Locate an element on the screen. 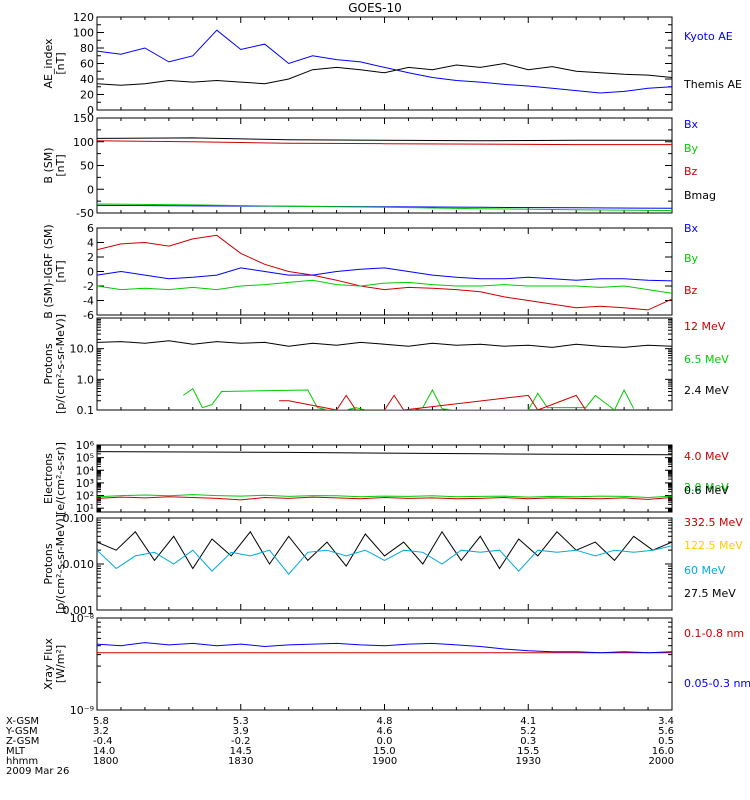  y-tick-label: 6 is located at coordinates (90, 228).